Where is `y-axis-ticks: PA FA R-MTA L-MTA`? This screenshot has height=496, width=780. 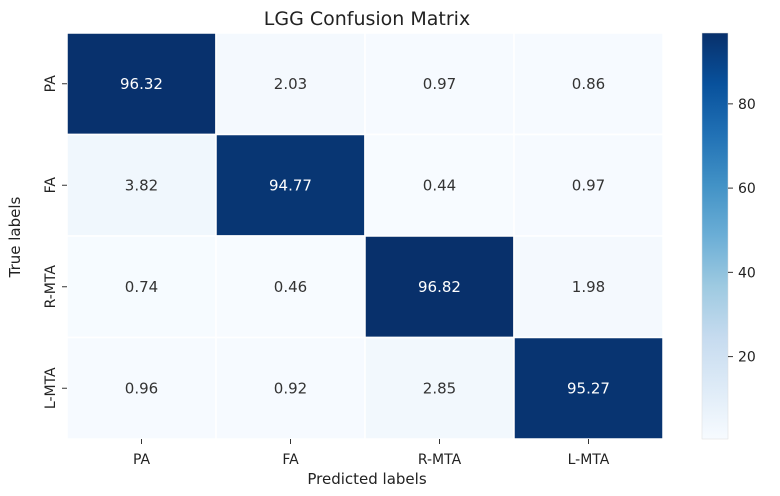 y-axis-ticks: PA FA R-MTA L-MTA is located at coordinates (55, 242).